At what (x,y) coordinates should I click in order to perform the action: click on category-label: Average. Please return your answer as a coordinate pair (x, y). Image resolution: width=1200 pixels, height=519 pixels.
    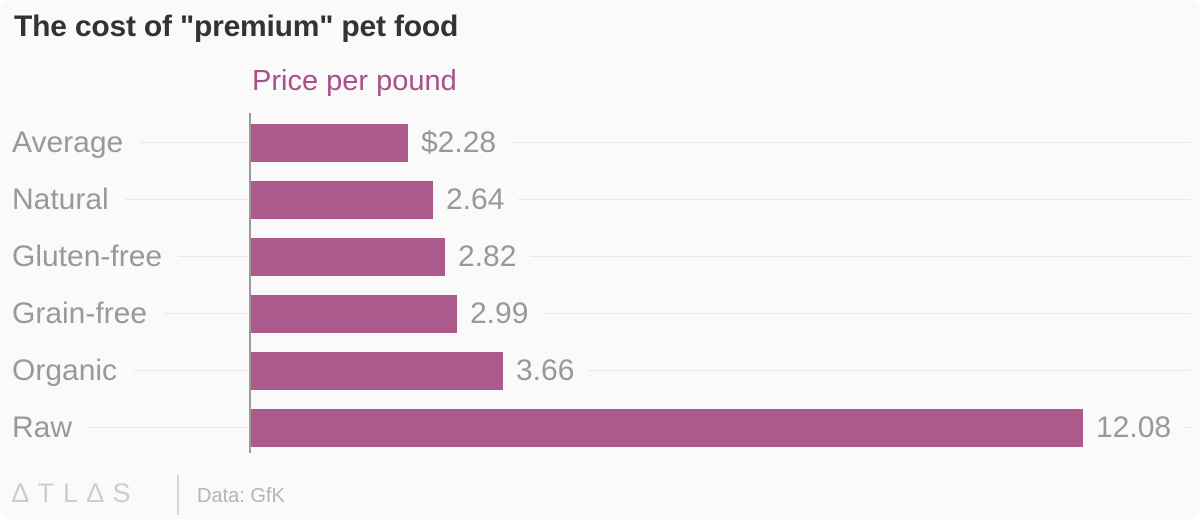
    Looking at the image, I should click on (70, 143).